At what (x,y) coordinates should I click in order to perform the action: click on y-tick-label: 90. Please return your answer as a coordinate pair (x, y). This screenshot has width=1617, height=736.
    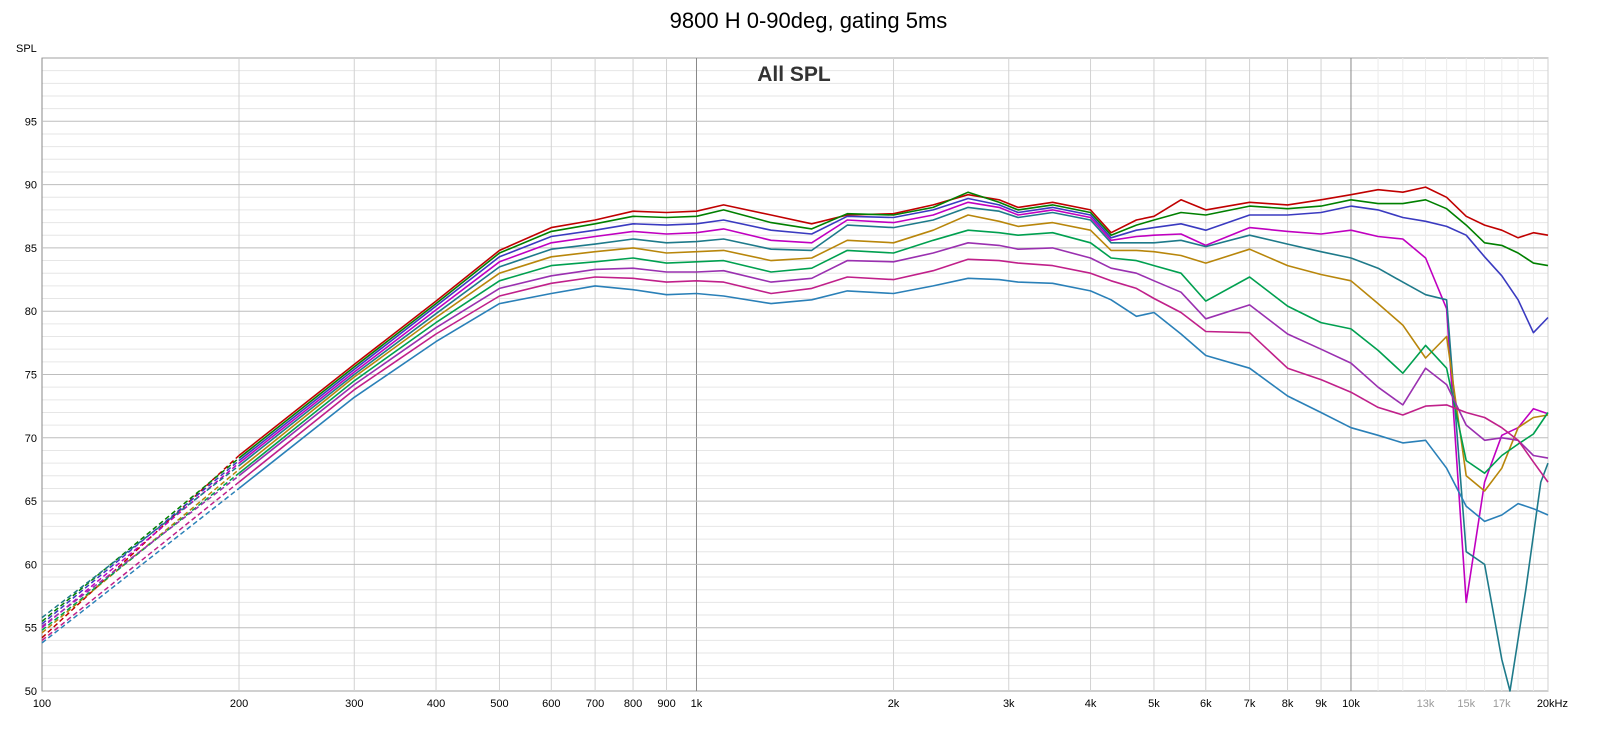
    Looking at the image, I should click on (31, 186).